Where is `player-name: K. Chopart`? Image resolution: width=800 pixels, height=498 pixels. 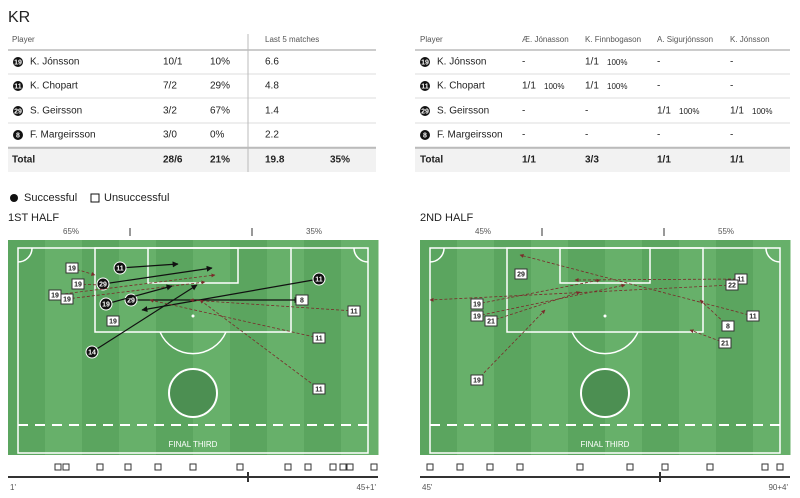
player-name: K. Chopart is located at coordinates (461, 86).